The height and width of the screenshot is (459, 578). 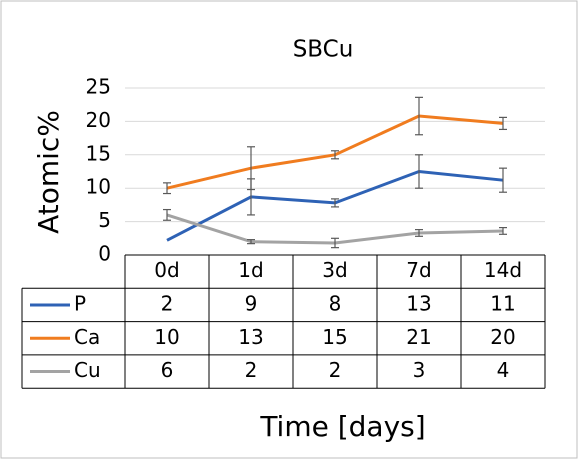 What do you see at coordinates (166, 337) in the screenshot?
I see `table-value: 10` at bounding box center [166, 337].